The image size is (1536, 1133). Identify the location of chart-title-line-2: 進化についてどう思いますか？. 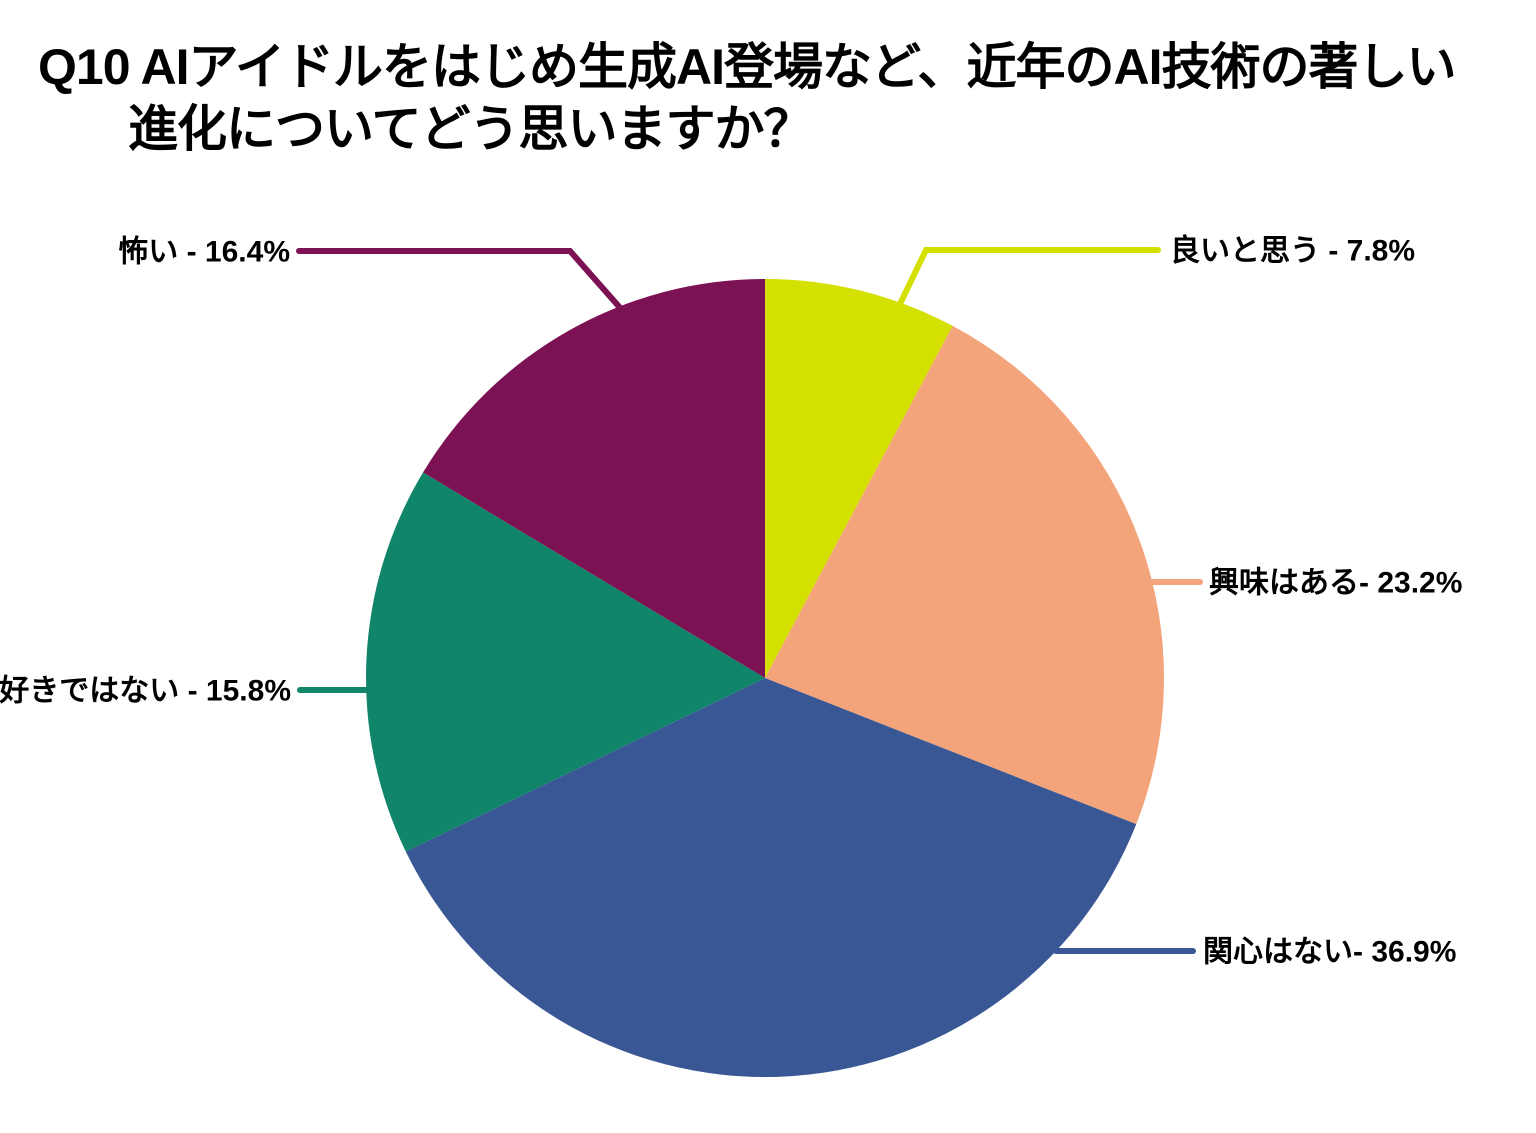
(470, 129).